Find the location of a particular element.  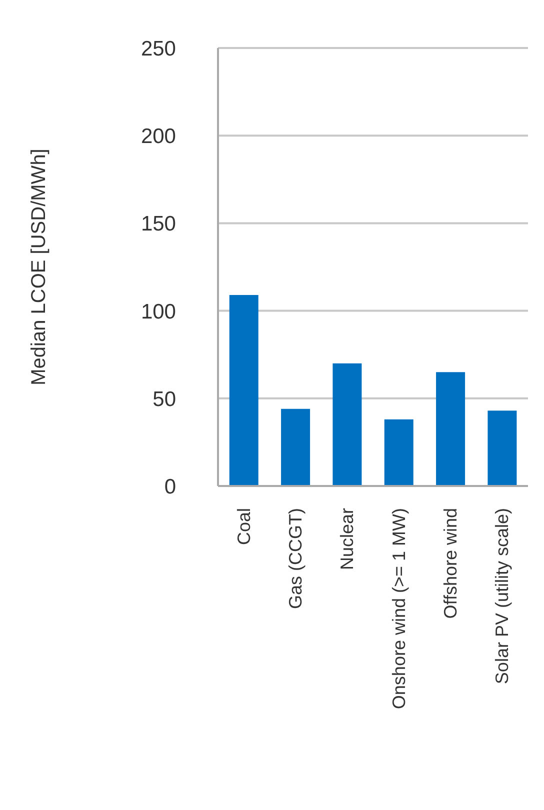

x-tick-label: Offshore wind is located at coordinates (450, 563).